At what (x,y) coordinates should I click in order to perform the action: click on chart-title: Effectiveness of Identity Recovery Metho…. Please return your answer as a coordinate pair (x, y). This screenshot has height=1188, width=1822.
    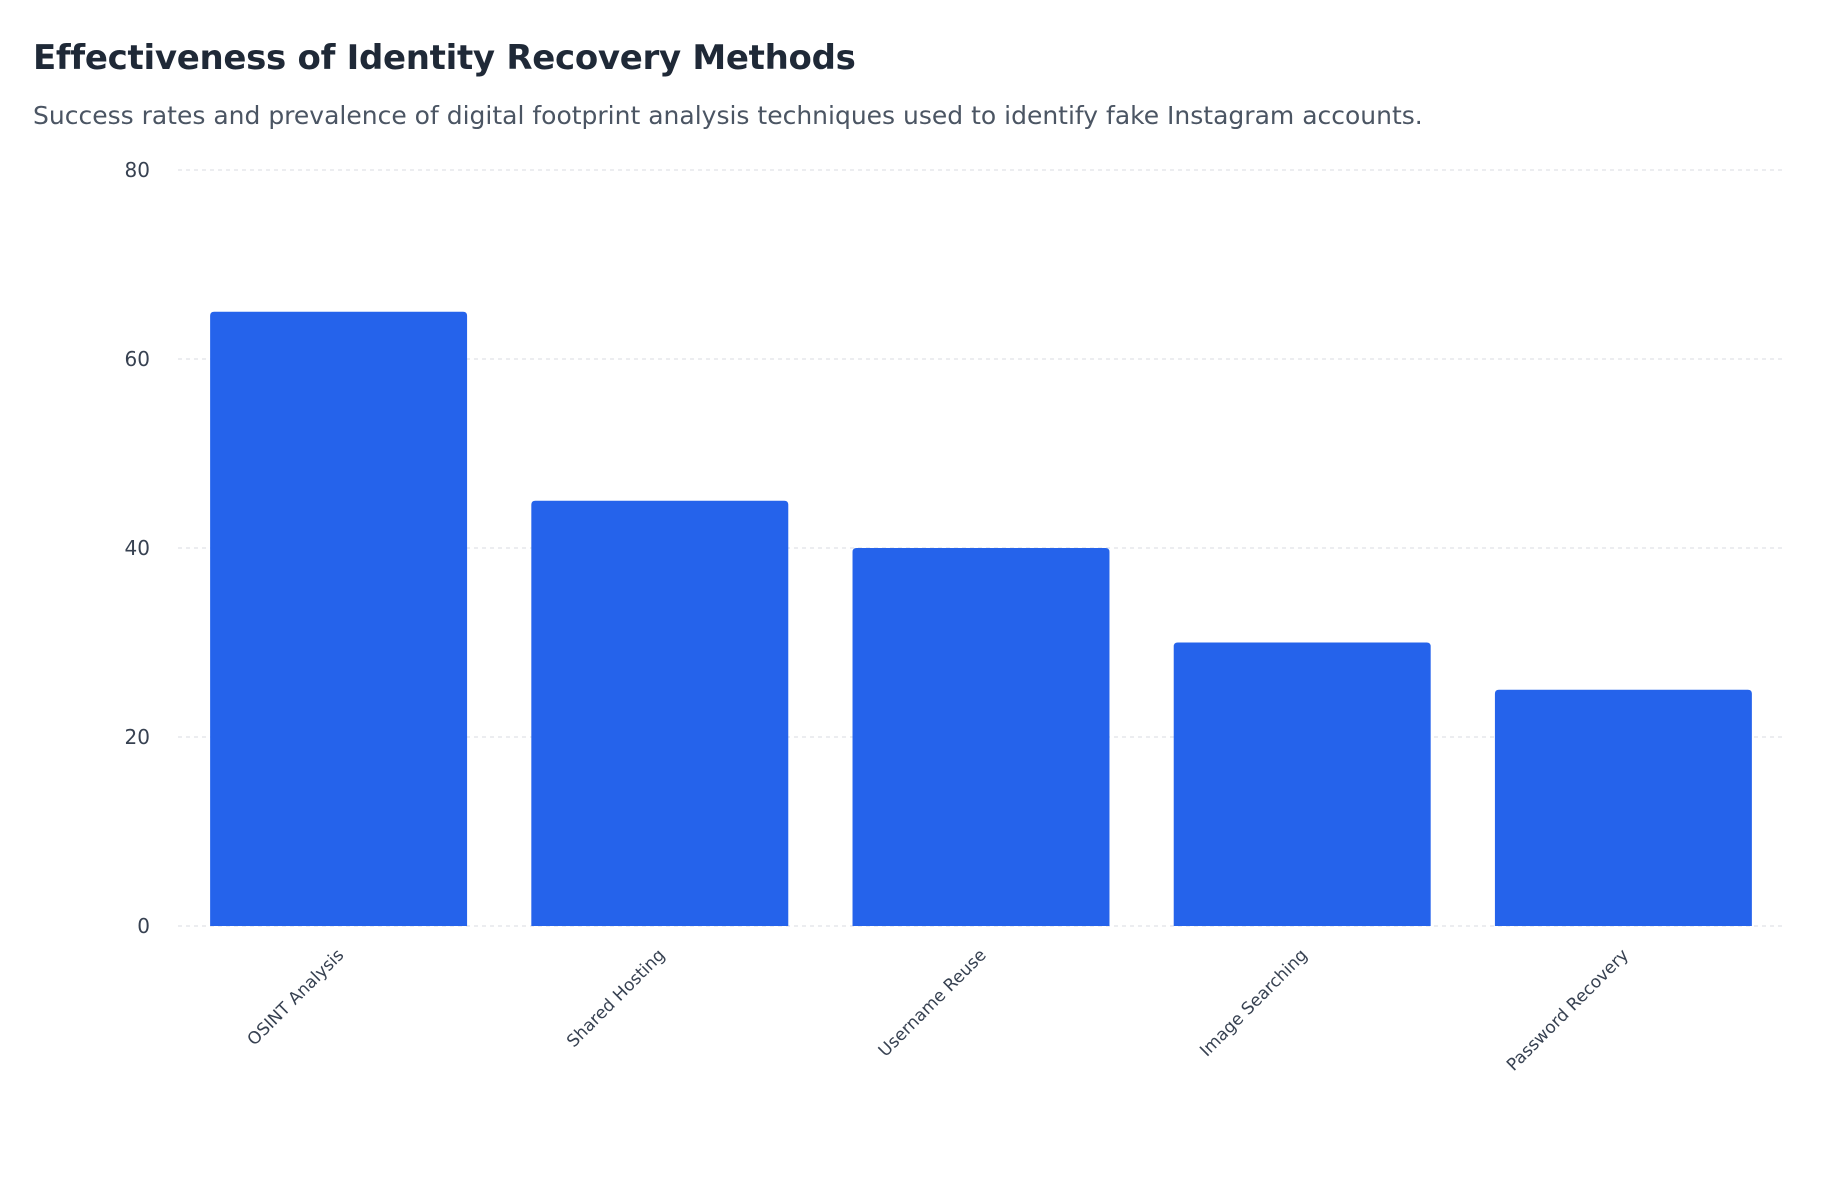
    Looking at the image, I should click on (444, 58).